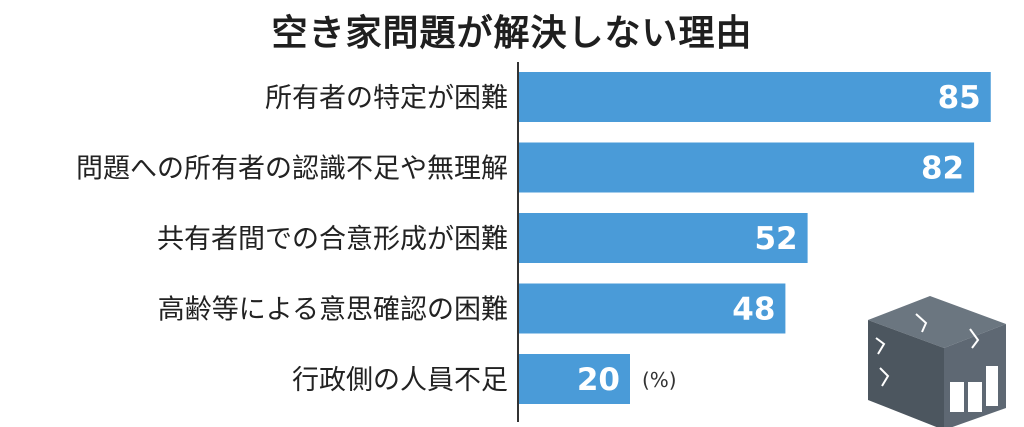 The width and height of the screenshot is (1024, 427). What do you see at coordinates (959, 98) in the screenshot?
I see `value-label: 85` at bounding box center [959, 98].